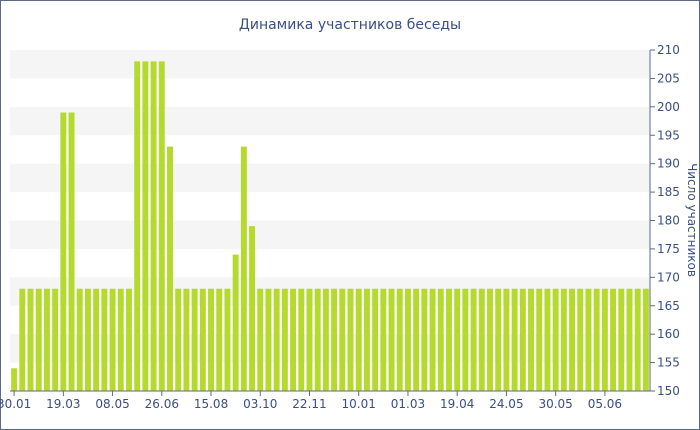 The image size is (700, 430). I want to click on y-tick-label: 175, so click(668, 249).